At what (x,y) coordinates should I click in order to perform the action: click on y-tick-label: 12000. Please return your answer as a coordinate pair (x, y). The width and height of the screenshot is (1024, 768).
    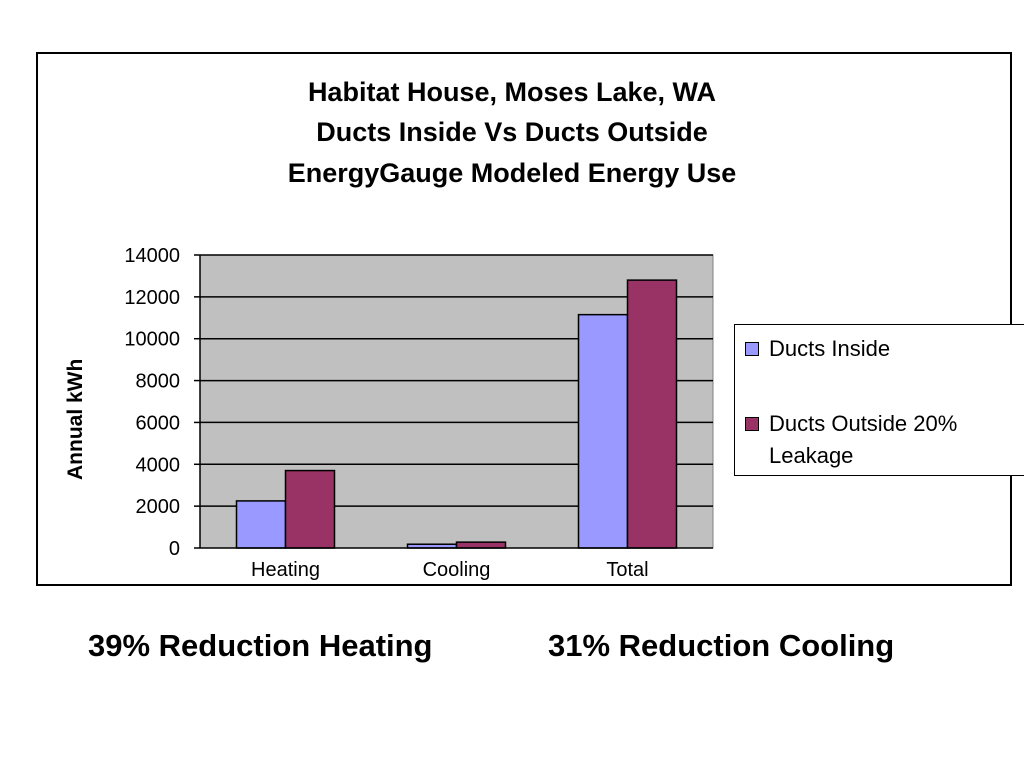
    Looking at the image, I should click on (152, 298).